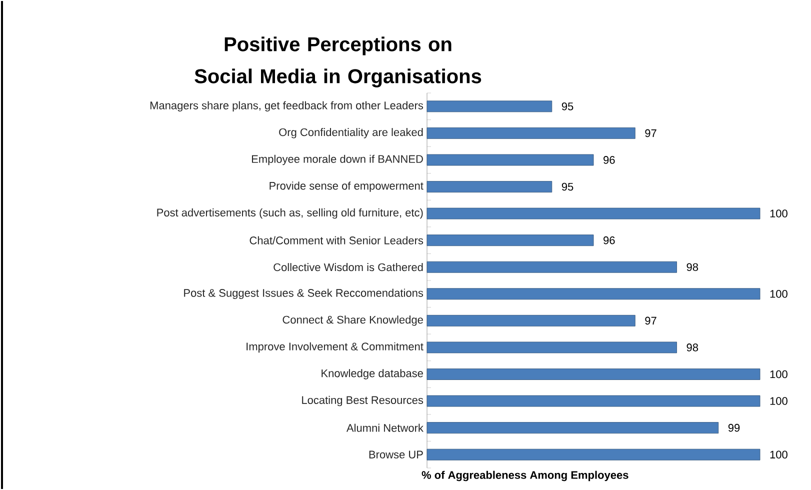 Image resolution: width=811 pixels, height=490 pixels. What do you see at coordinates (337, 160) in the screenshot?
I see `y-tick-label: Employee morale down if BANNED` at bounding box center [337, 160].